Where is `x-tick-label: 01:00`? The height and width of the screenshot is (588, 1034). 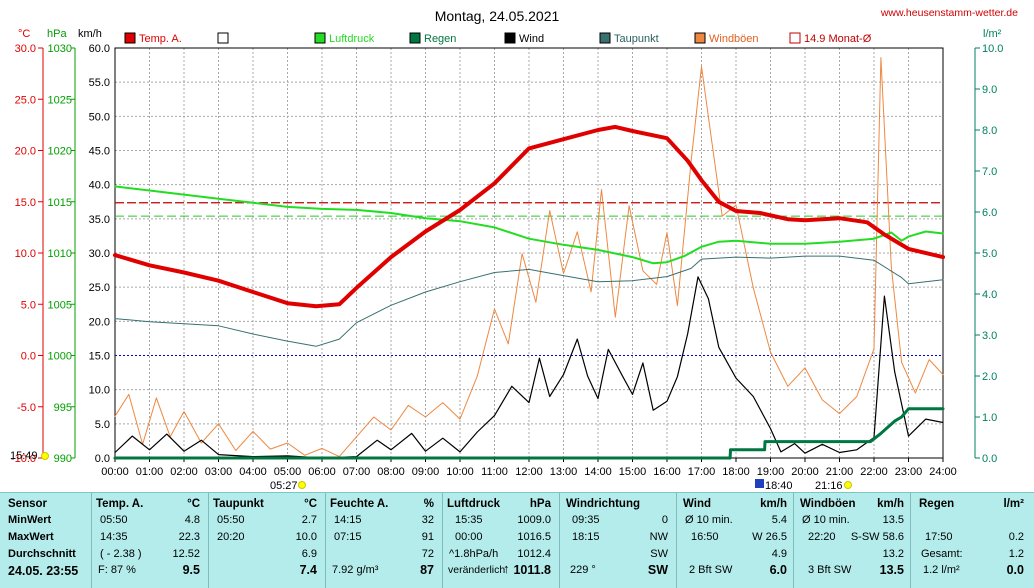 x-tick-label: 01:00 is located at coordinates (150, 472).